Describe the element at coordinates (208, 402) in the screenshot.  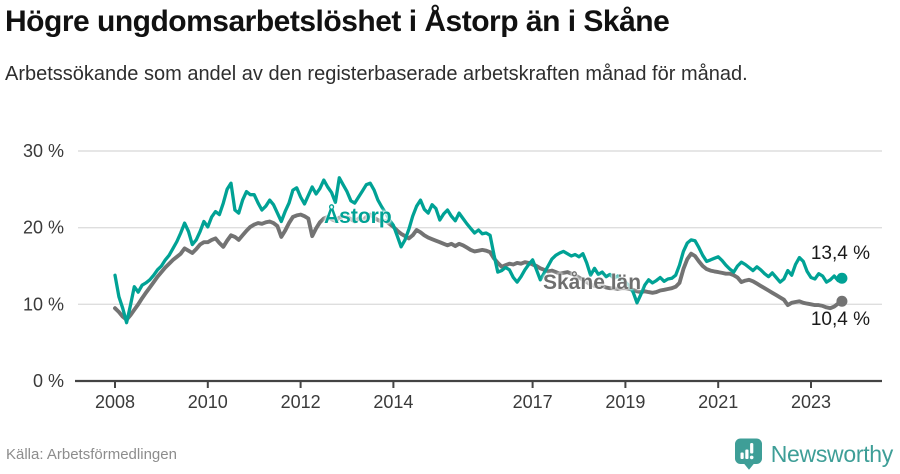
I see `x-axis-tick-label: 2010` at that location.